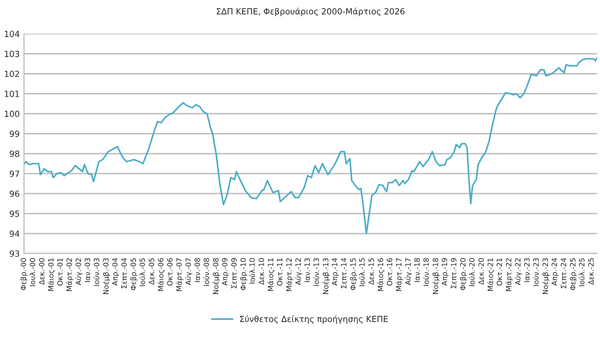 This screenshot has height=338, width=600. I want to click on y-tick-label: 101, so click(12, 94).